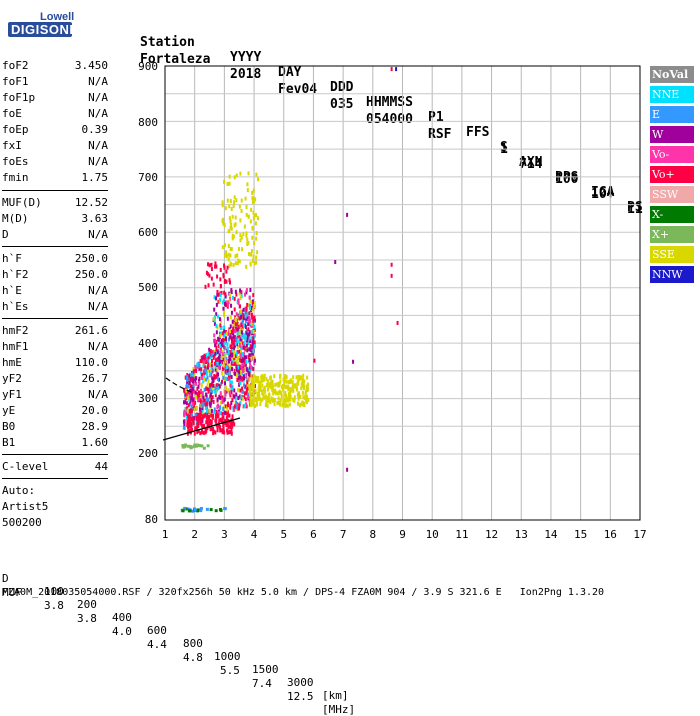 The width and height of the screenshot is (700, 716). I want to click on param-name: M(D), so click(15, 218).